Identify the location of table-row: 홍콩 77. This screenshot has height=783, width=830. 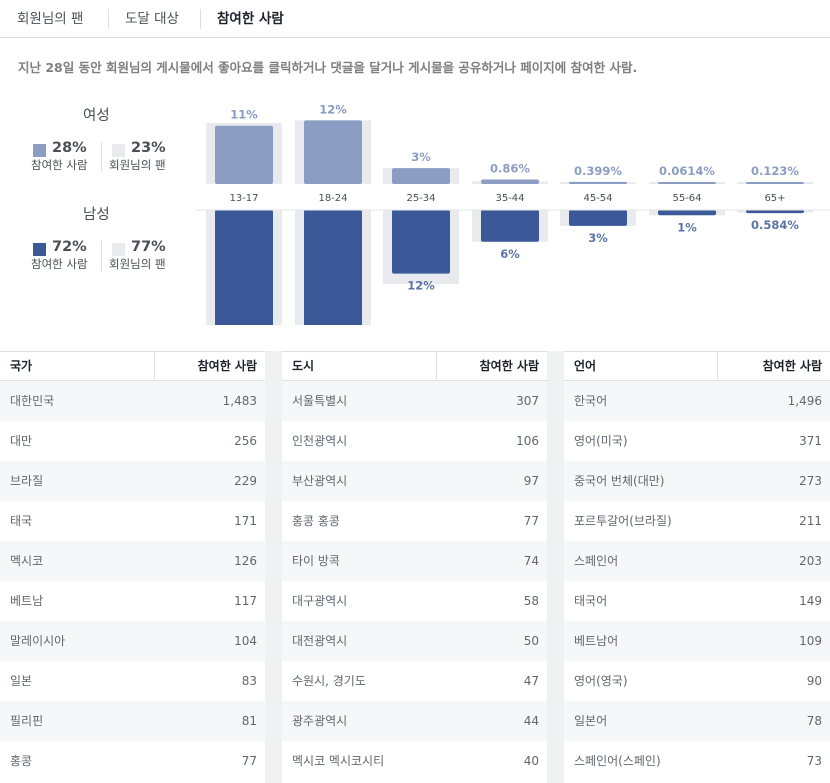
(132, 761).